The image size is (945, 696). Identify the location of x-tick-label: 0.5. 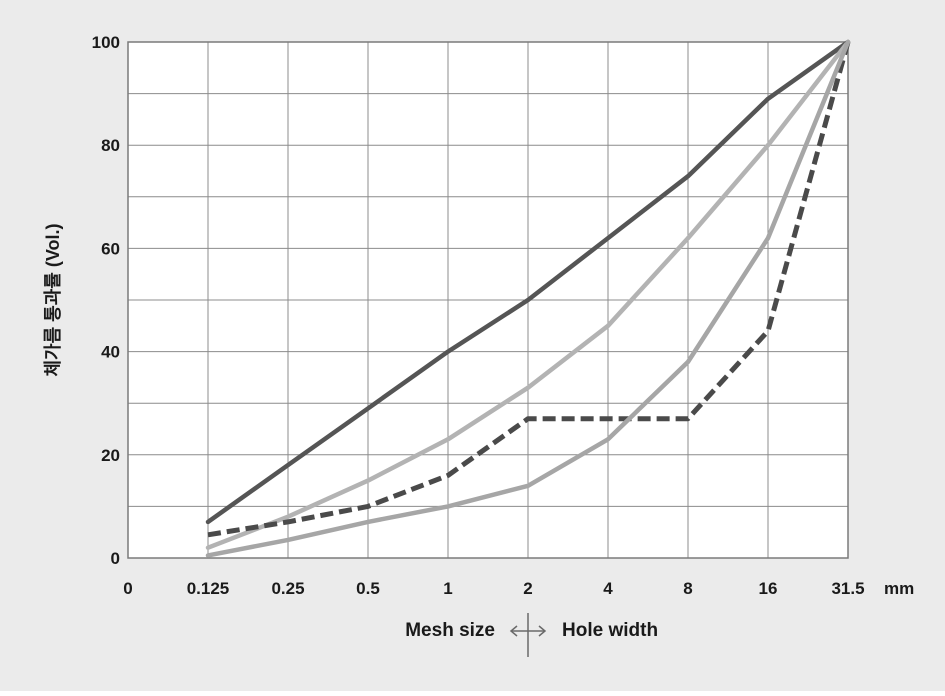
(368, 588).